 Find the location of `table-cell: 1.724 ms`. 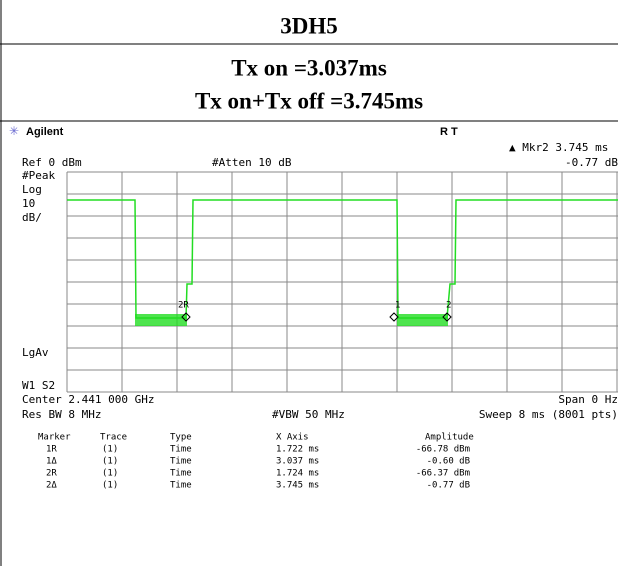

table-cell: 1.724 ms is located at coordinates (297, 474).